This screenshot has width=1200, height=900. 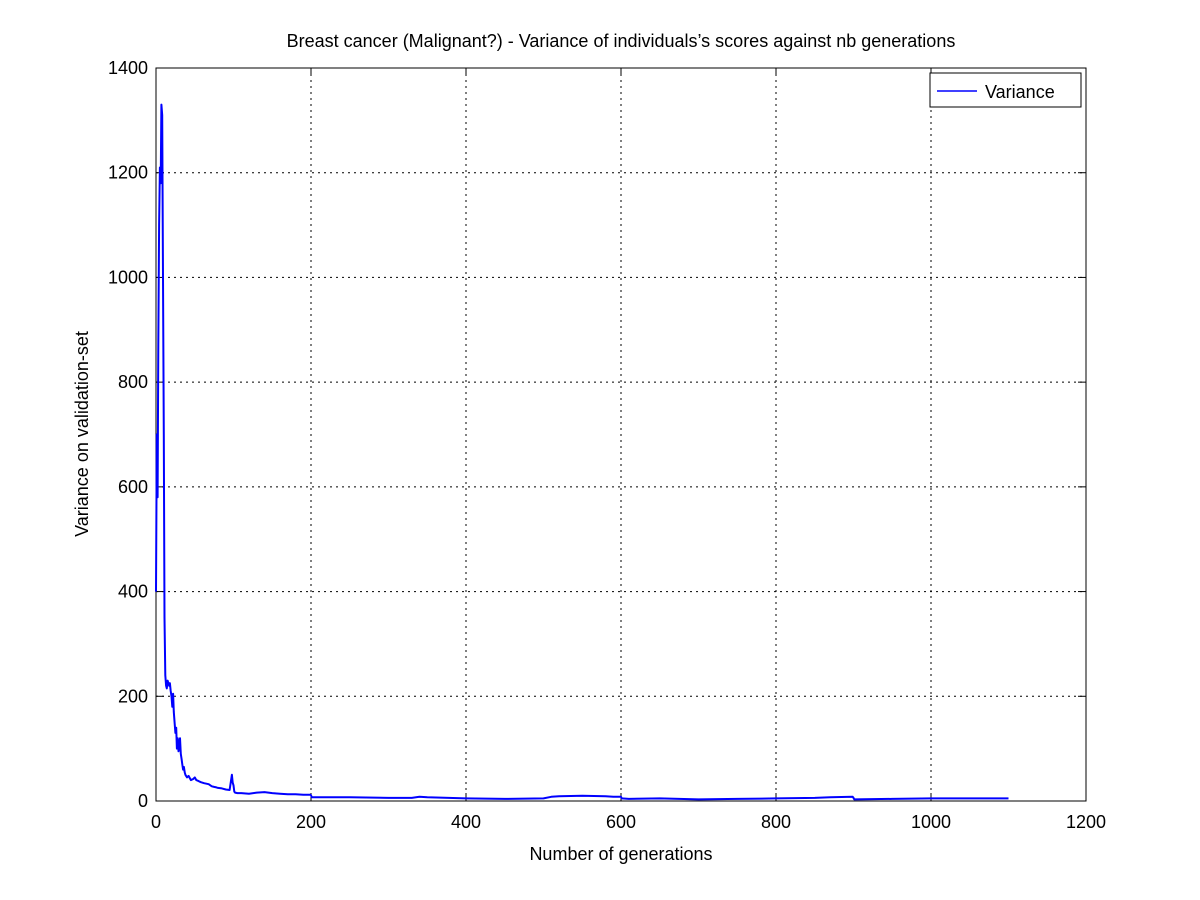 I want to click on legend: Variance, so click(x=1005, y=90).